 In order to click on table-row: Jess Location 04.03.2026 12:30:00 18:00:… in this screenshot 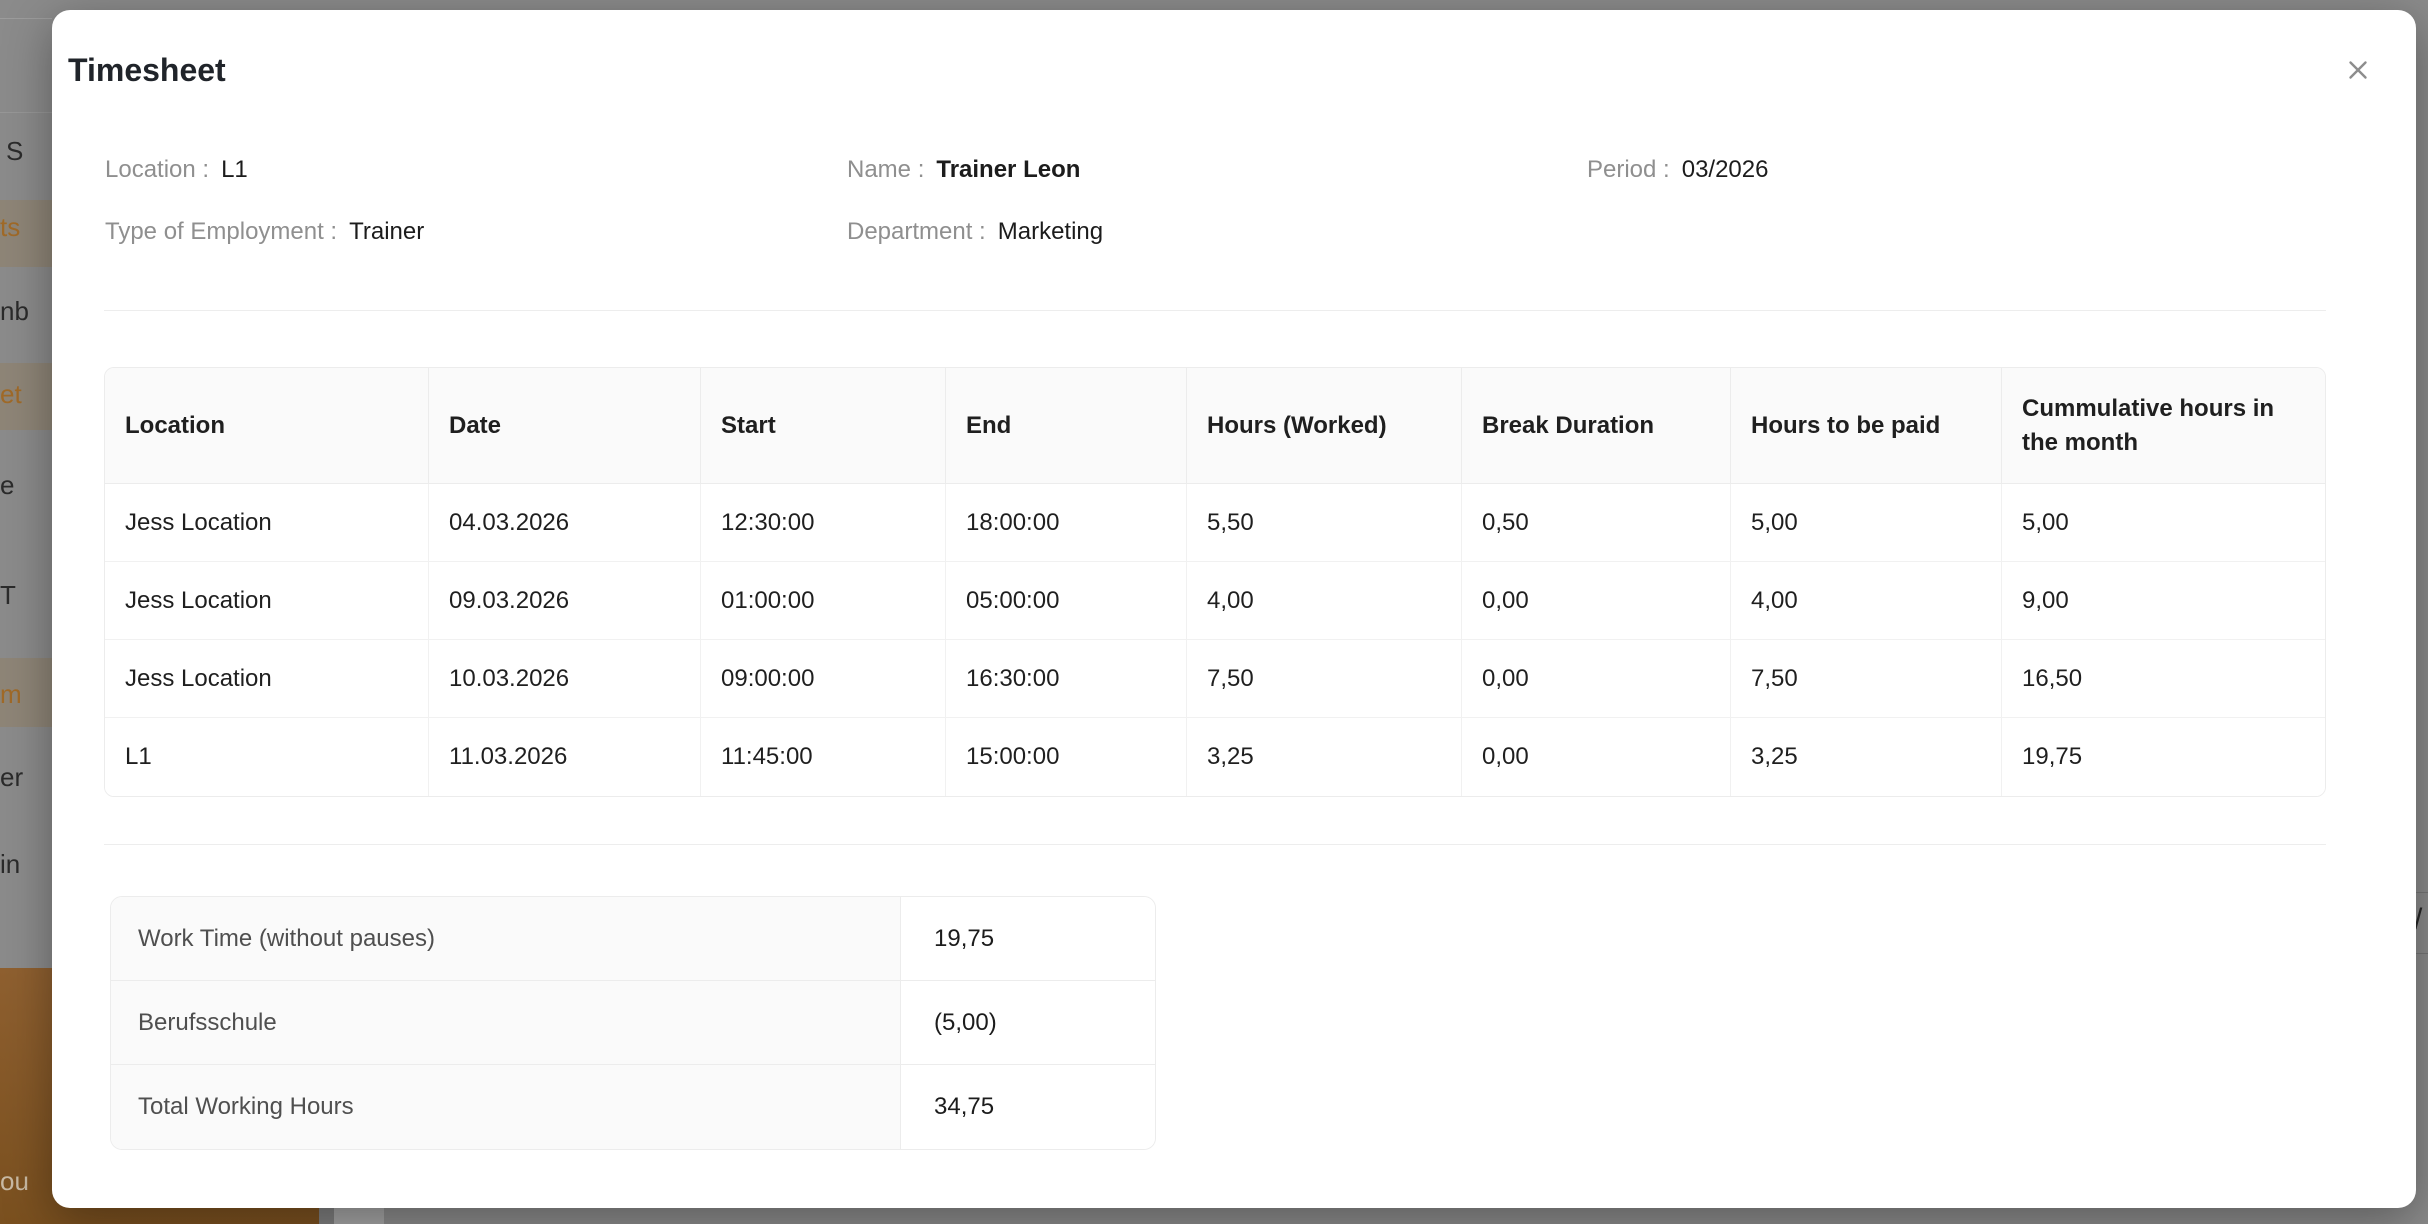, I will do `click(1215, 523)`.